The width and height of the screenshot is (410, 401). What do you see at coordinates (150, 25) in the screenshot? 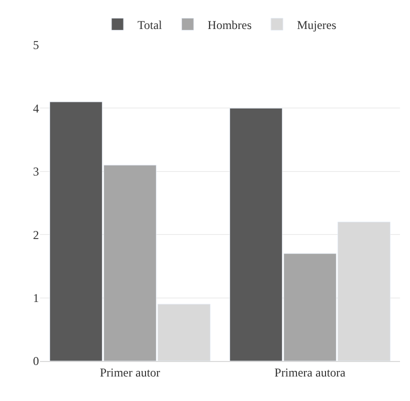
I see `legend-label: Total` at bounding box center [150, 25].